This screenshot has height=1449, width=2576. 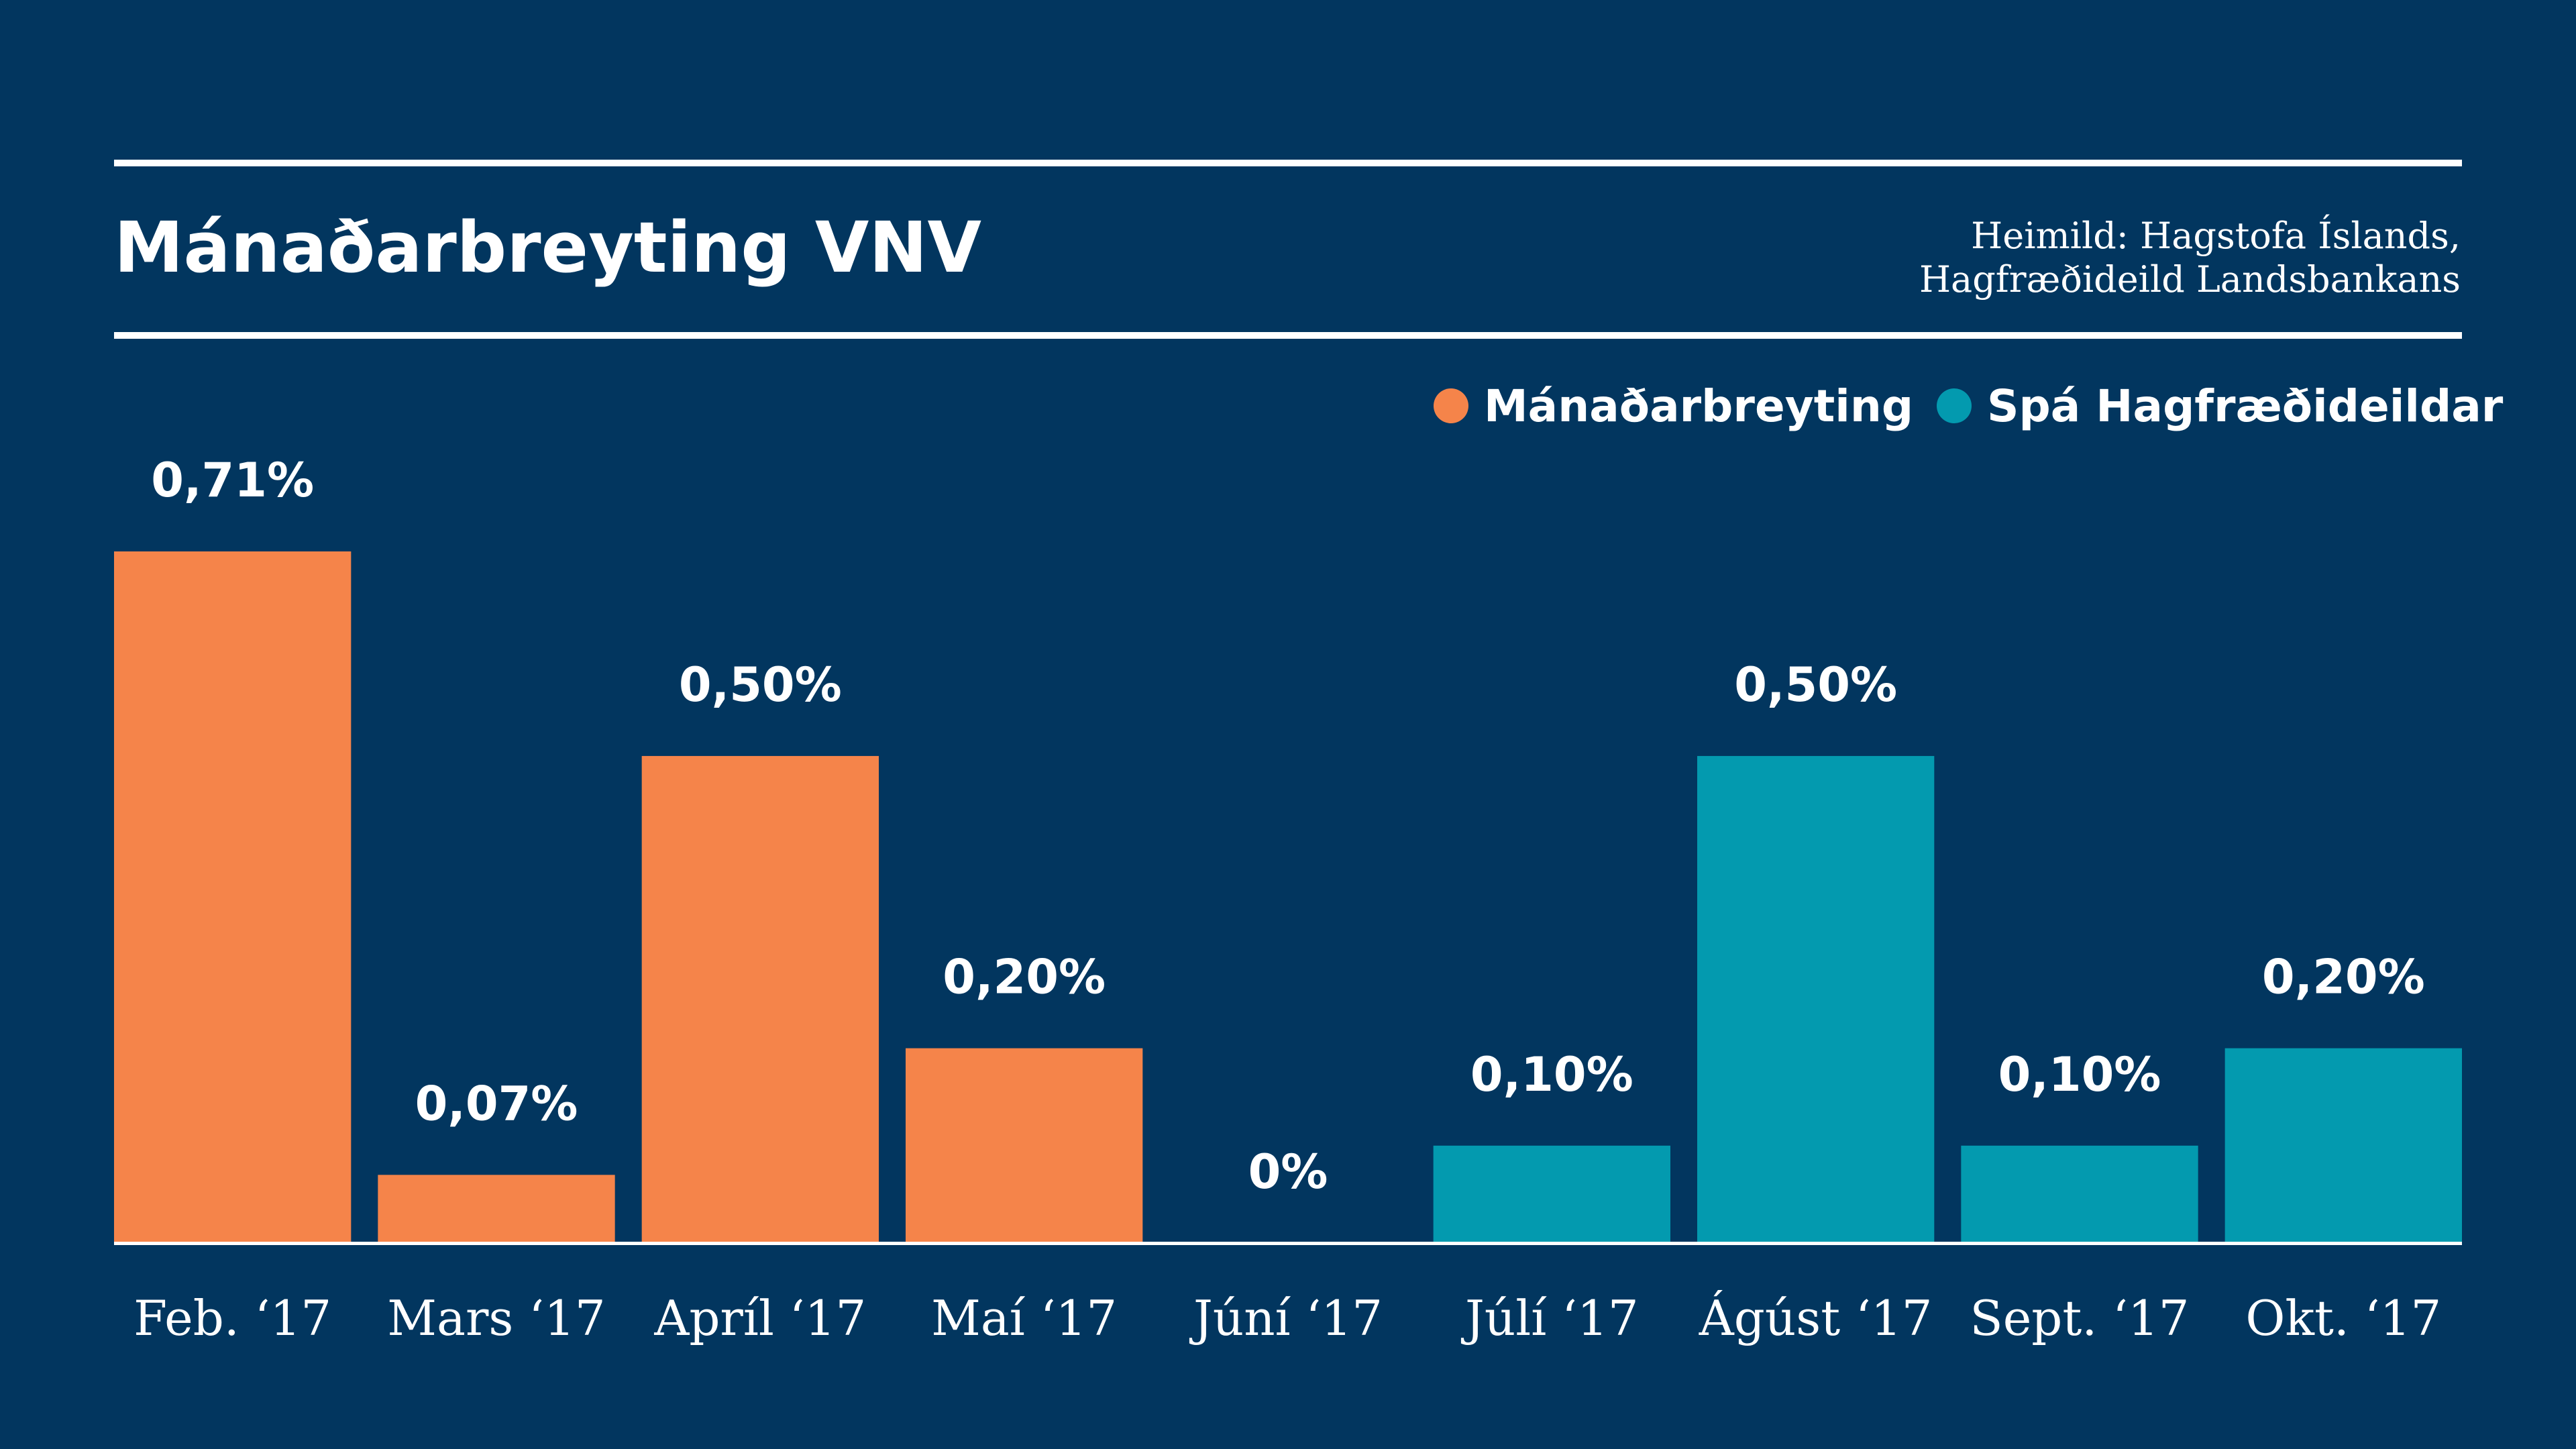 What do you see at coordinates (1288, 1171) in the screenshot?
I see `value-label-4: 0%` at bounding box center [1288, 1171].